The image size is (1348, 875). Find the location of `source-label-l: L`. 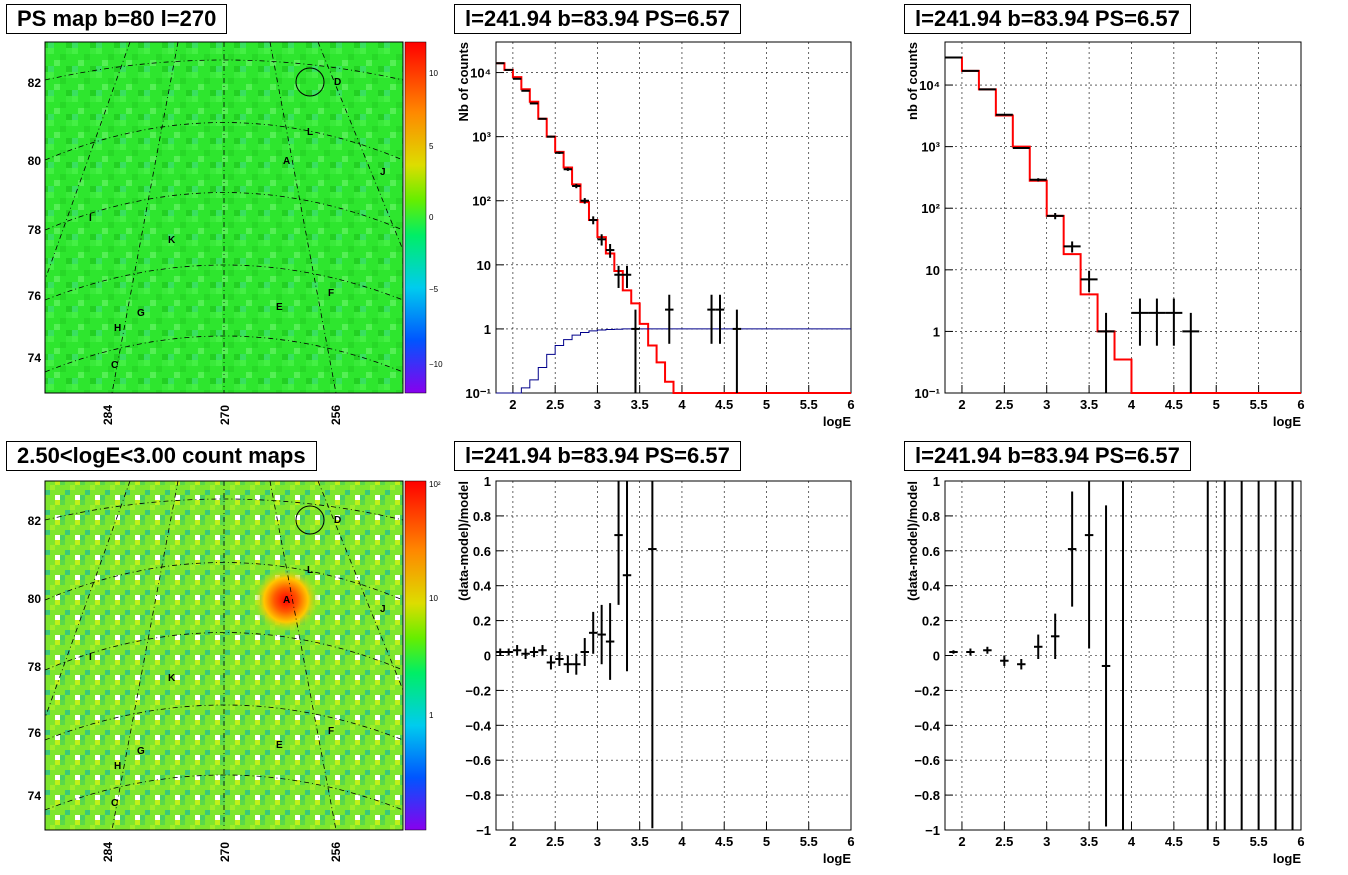

source-label-l: L is located at coordinates (310, 570).